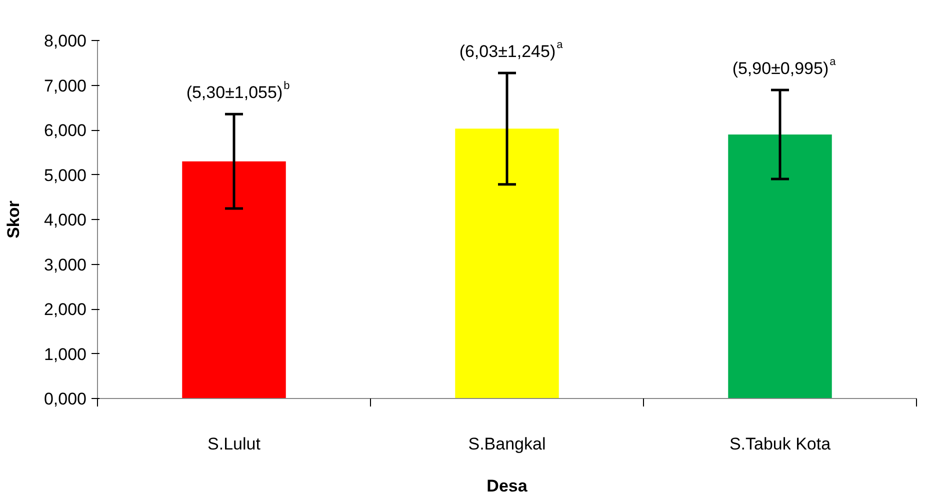 The width and height of the screenshot is (936, 498). What do you see at coordinates (65, 86) in the screenshot?
I see `y-tick-label: 7,000` at bounding box center [65, 86].